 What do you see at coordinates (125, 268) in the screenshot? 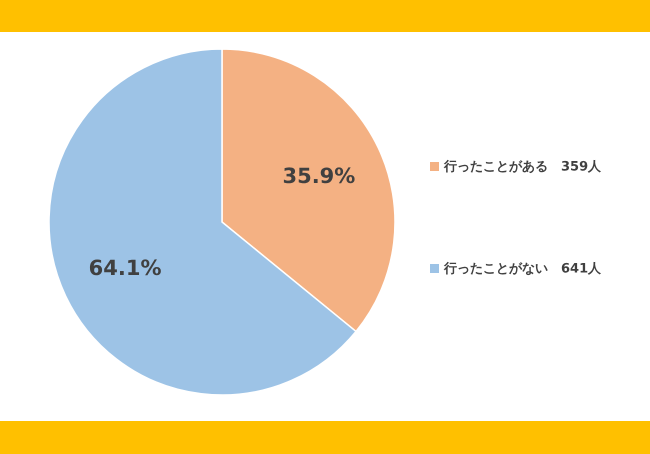
I see `data-label: 64.1%` at bounding box center [125, 268].